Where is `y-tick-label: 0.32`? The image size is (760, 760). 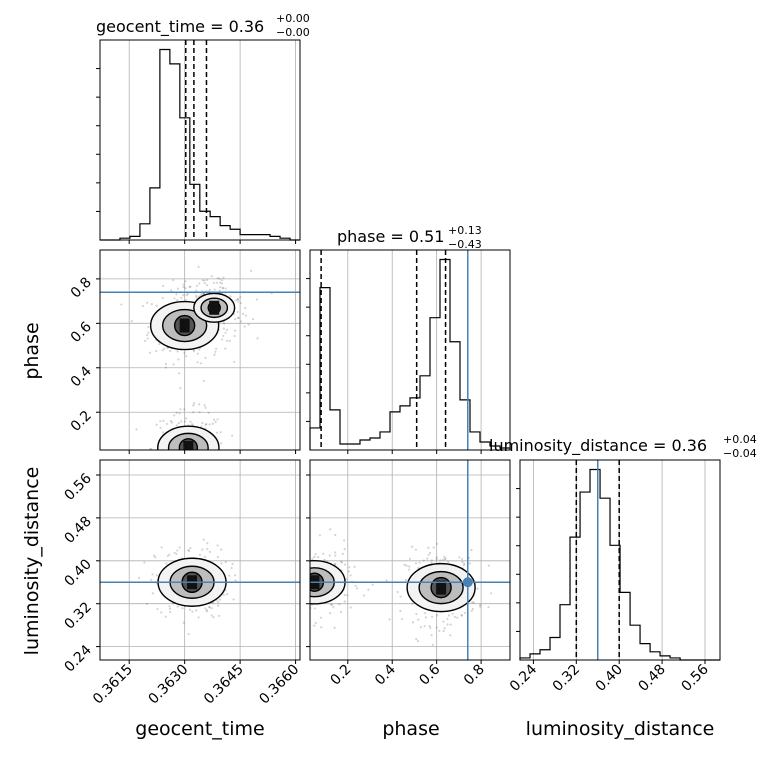
y-tick-label: 0.32 is located at coordinates (77, 615).